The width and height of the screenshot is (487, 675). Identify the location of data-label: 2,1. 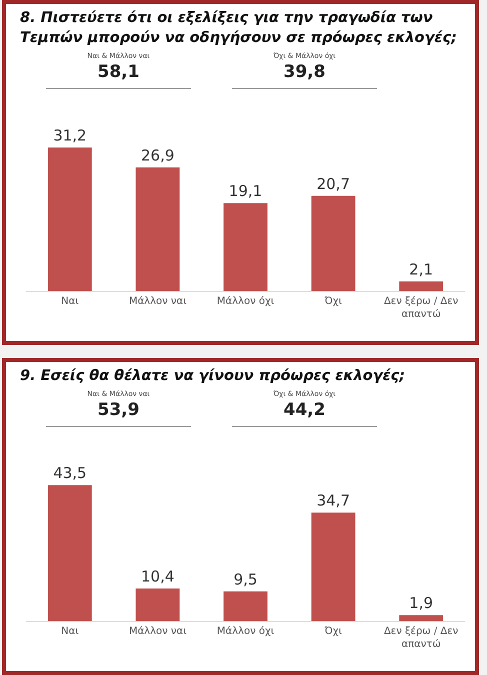
(421, 269).